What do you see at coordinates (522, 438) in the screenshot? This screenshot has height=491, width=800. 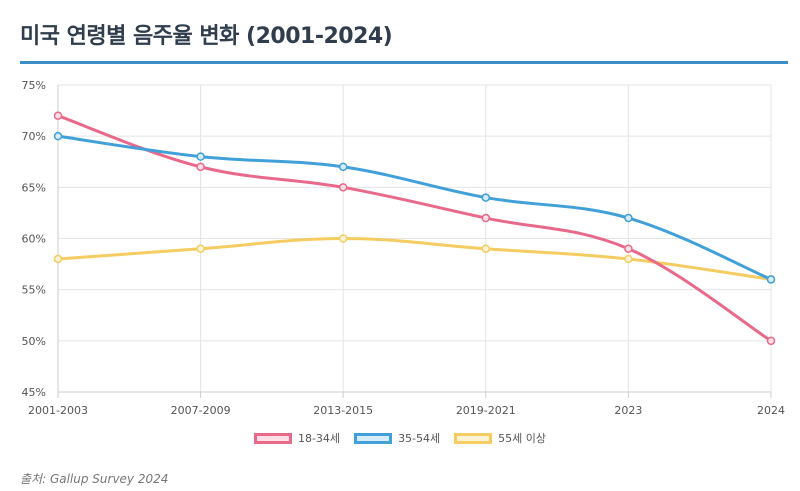 I see `legend-label: 55세 이상` at bounding box center [522, 438].